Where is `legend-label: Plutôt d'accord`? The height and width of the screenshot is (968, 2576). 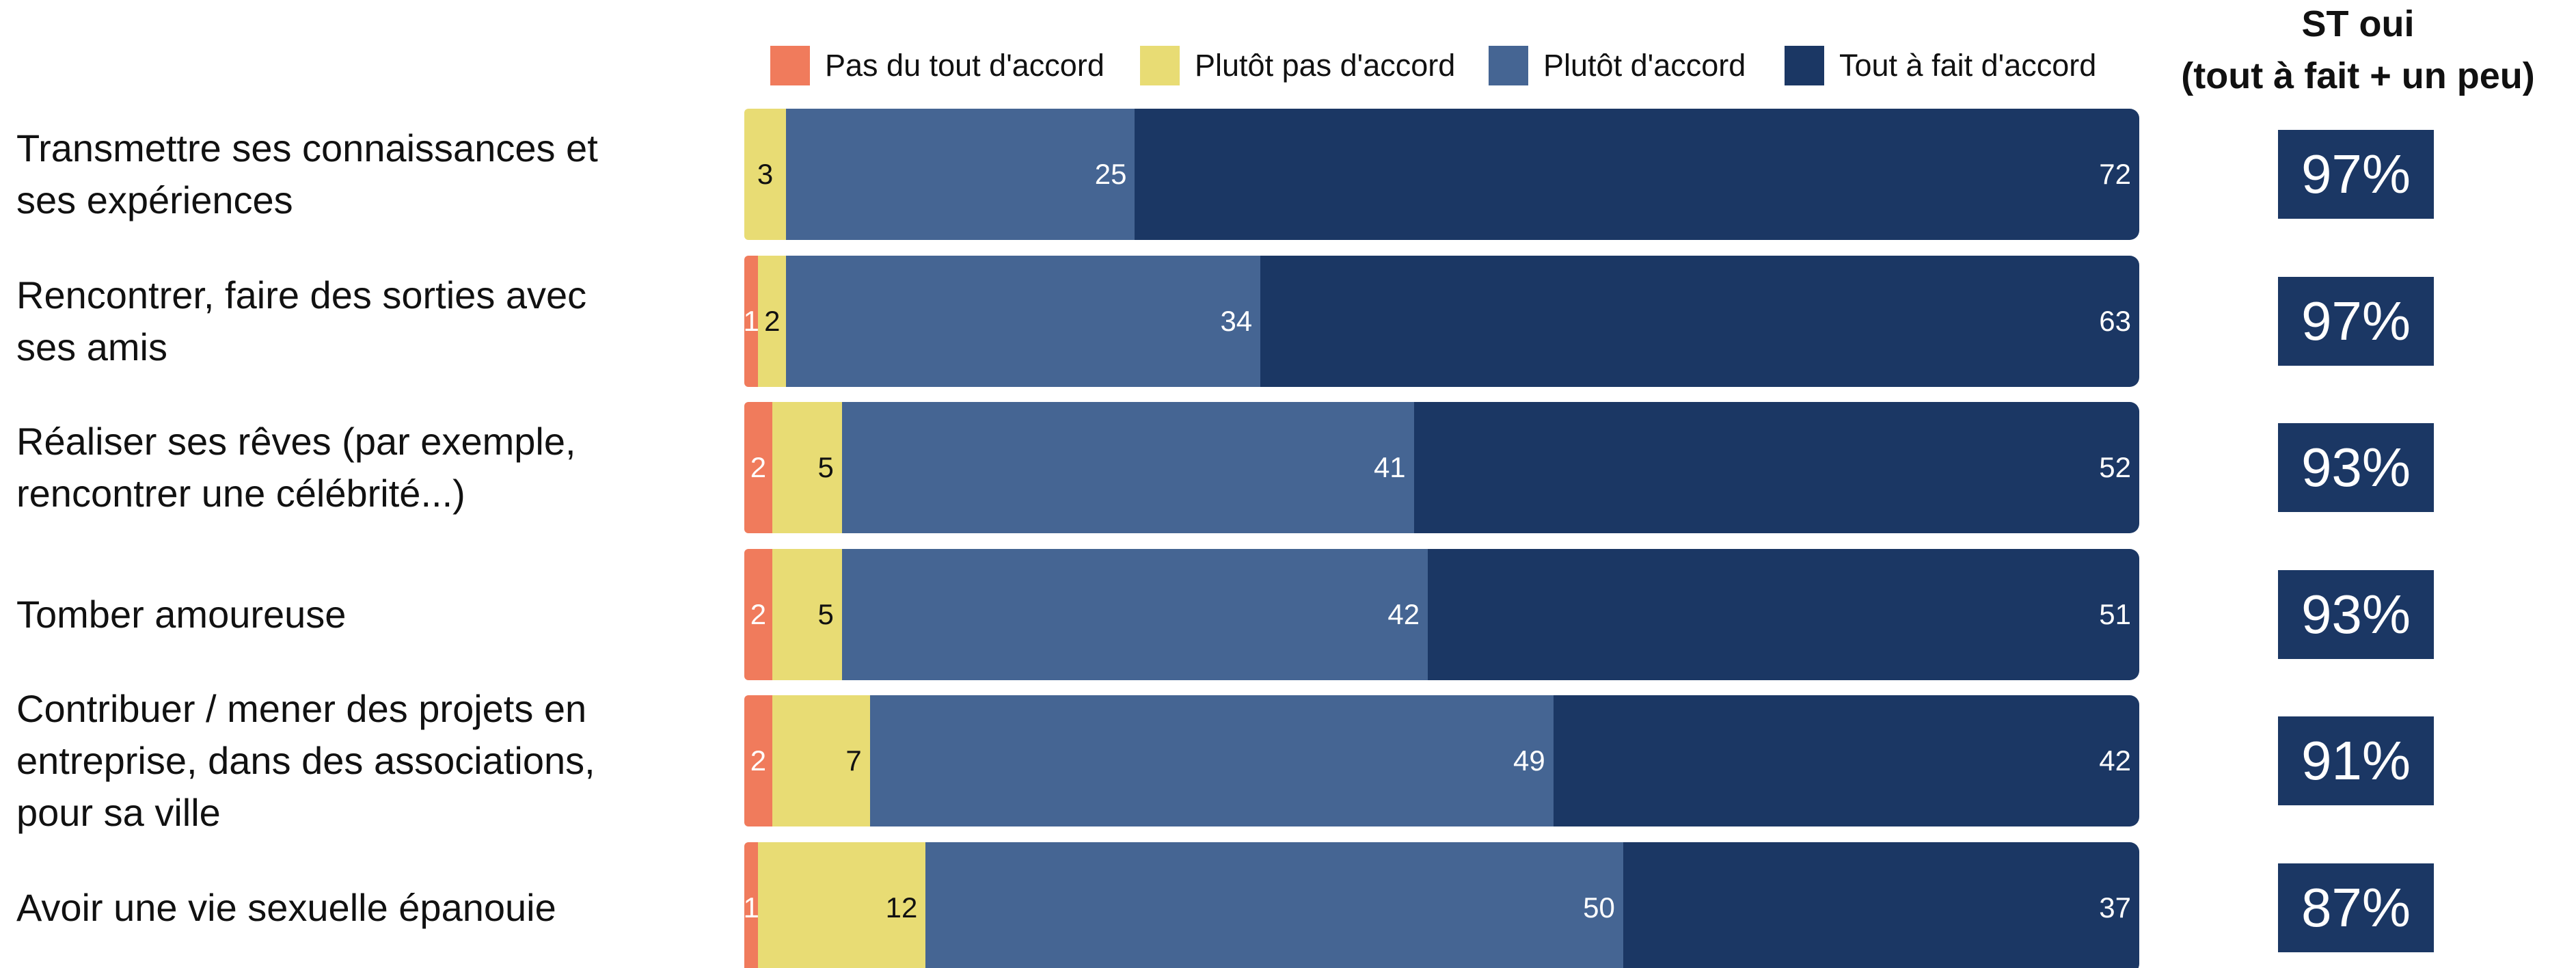
legend-label: Plutôt d'accord is located at coordinates (1644, 65).